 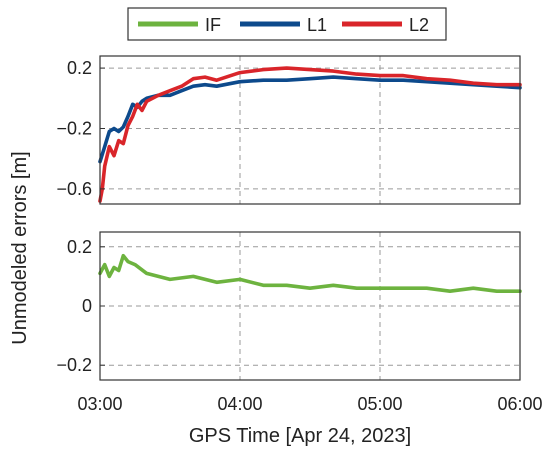 I want to click on legend-label-l1: L1, so click(x=317, y=25).